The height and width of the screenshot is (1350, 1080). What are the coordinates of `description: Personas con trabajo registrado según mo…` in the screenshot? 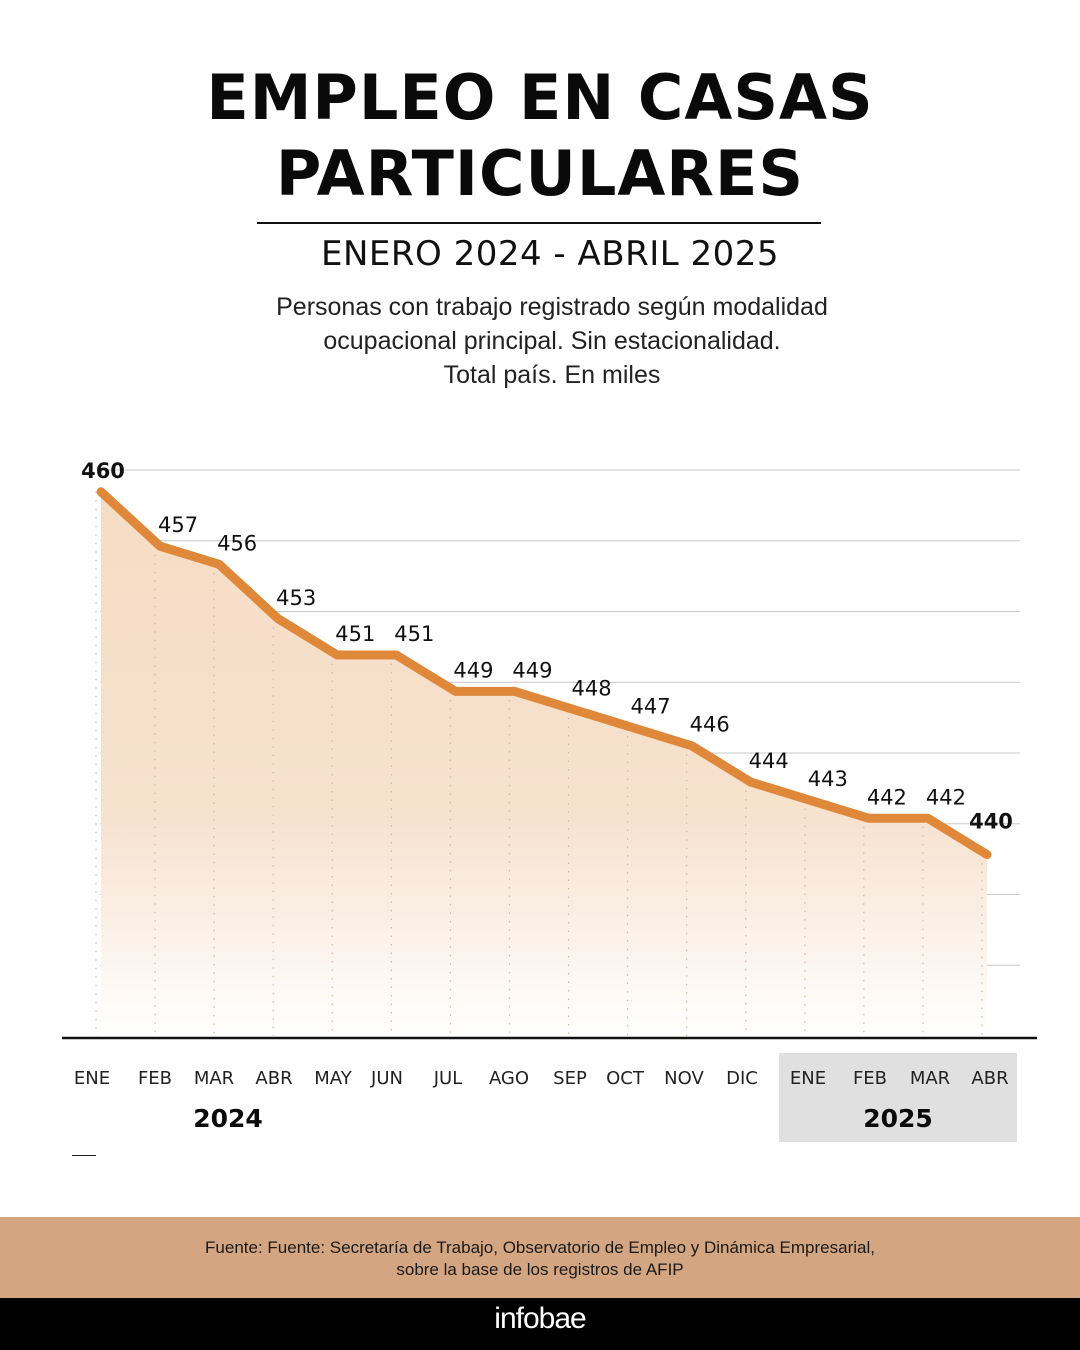 It's located at (540, 341).